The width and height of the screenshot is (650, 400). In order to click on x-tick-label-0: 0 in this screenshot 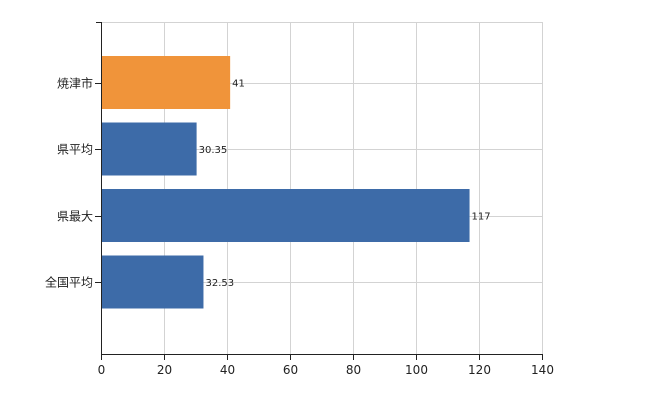, I will do `click(102, 370)`.